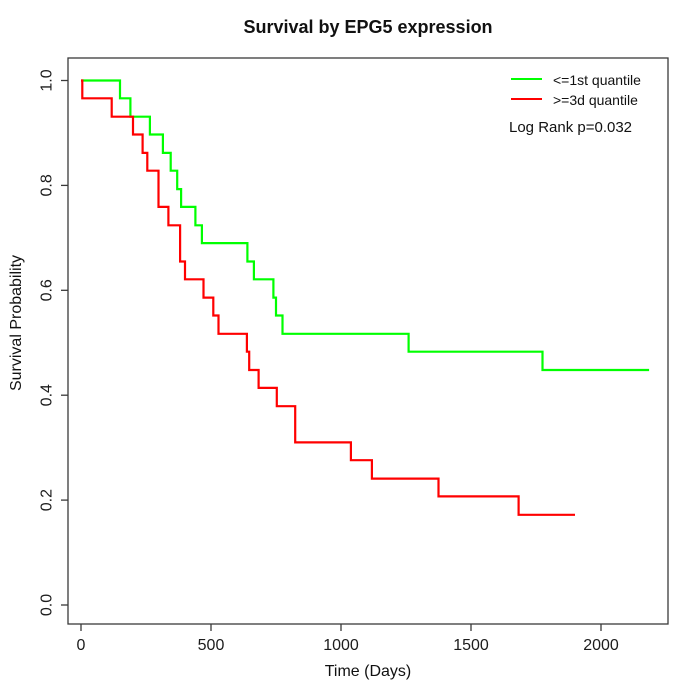  What do you see at coordinates (526, 99) in the screenshot?
I see `legend-swatch-third-quantile` at bounding box center [526, 99].